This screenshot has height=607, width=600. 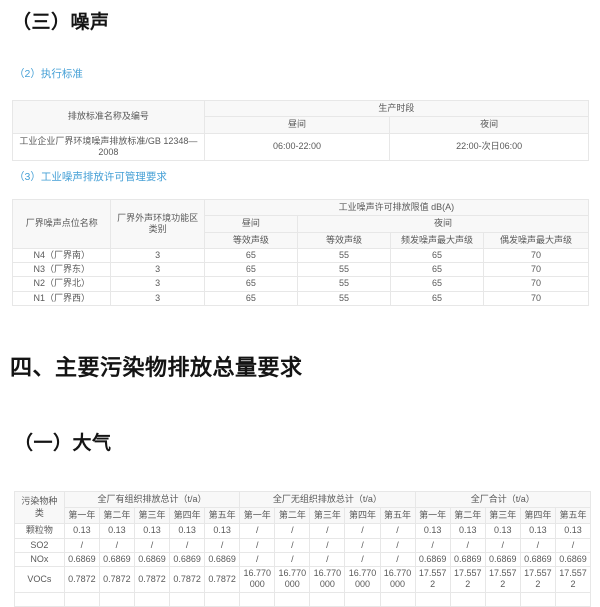 What do you see at coordinates (251, 224) in the screenshot?
I see `day-header: 昼间` at bounding box center [251, 224].